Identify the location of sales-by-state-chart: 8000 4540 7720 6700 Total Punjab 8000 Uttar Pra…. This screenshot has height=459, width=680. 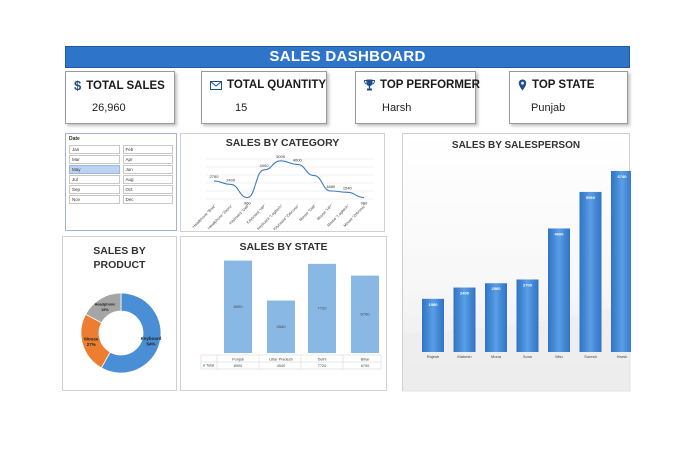
(291, 315).